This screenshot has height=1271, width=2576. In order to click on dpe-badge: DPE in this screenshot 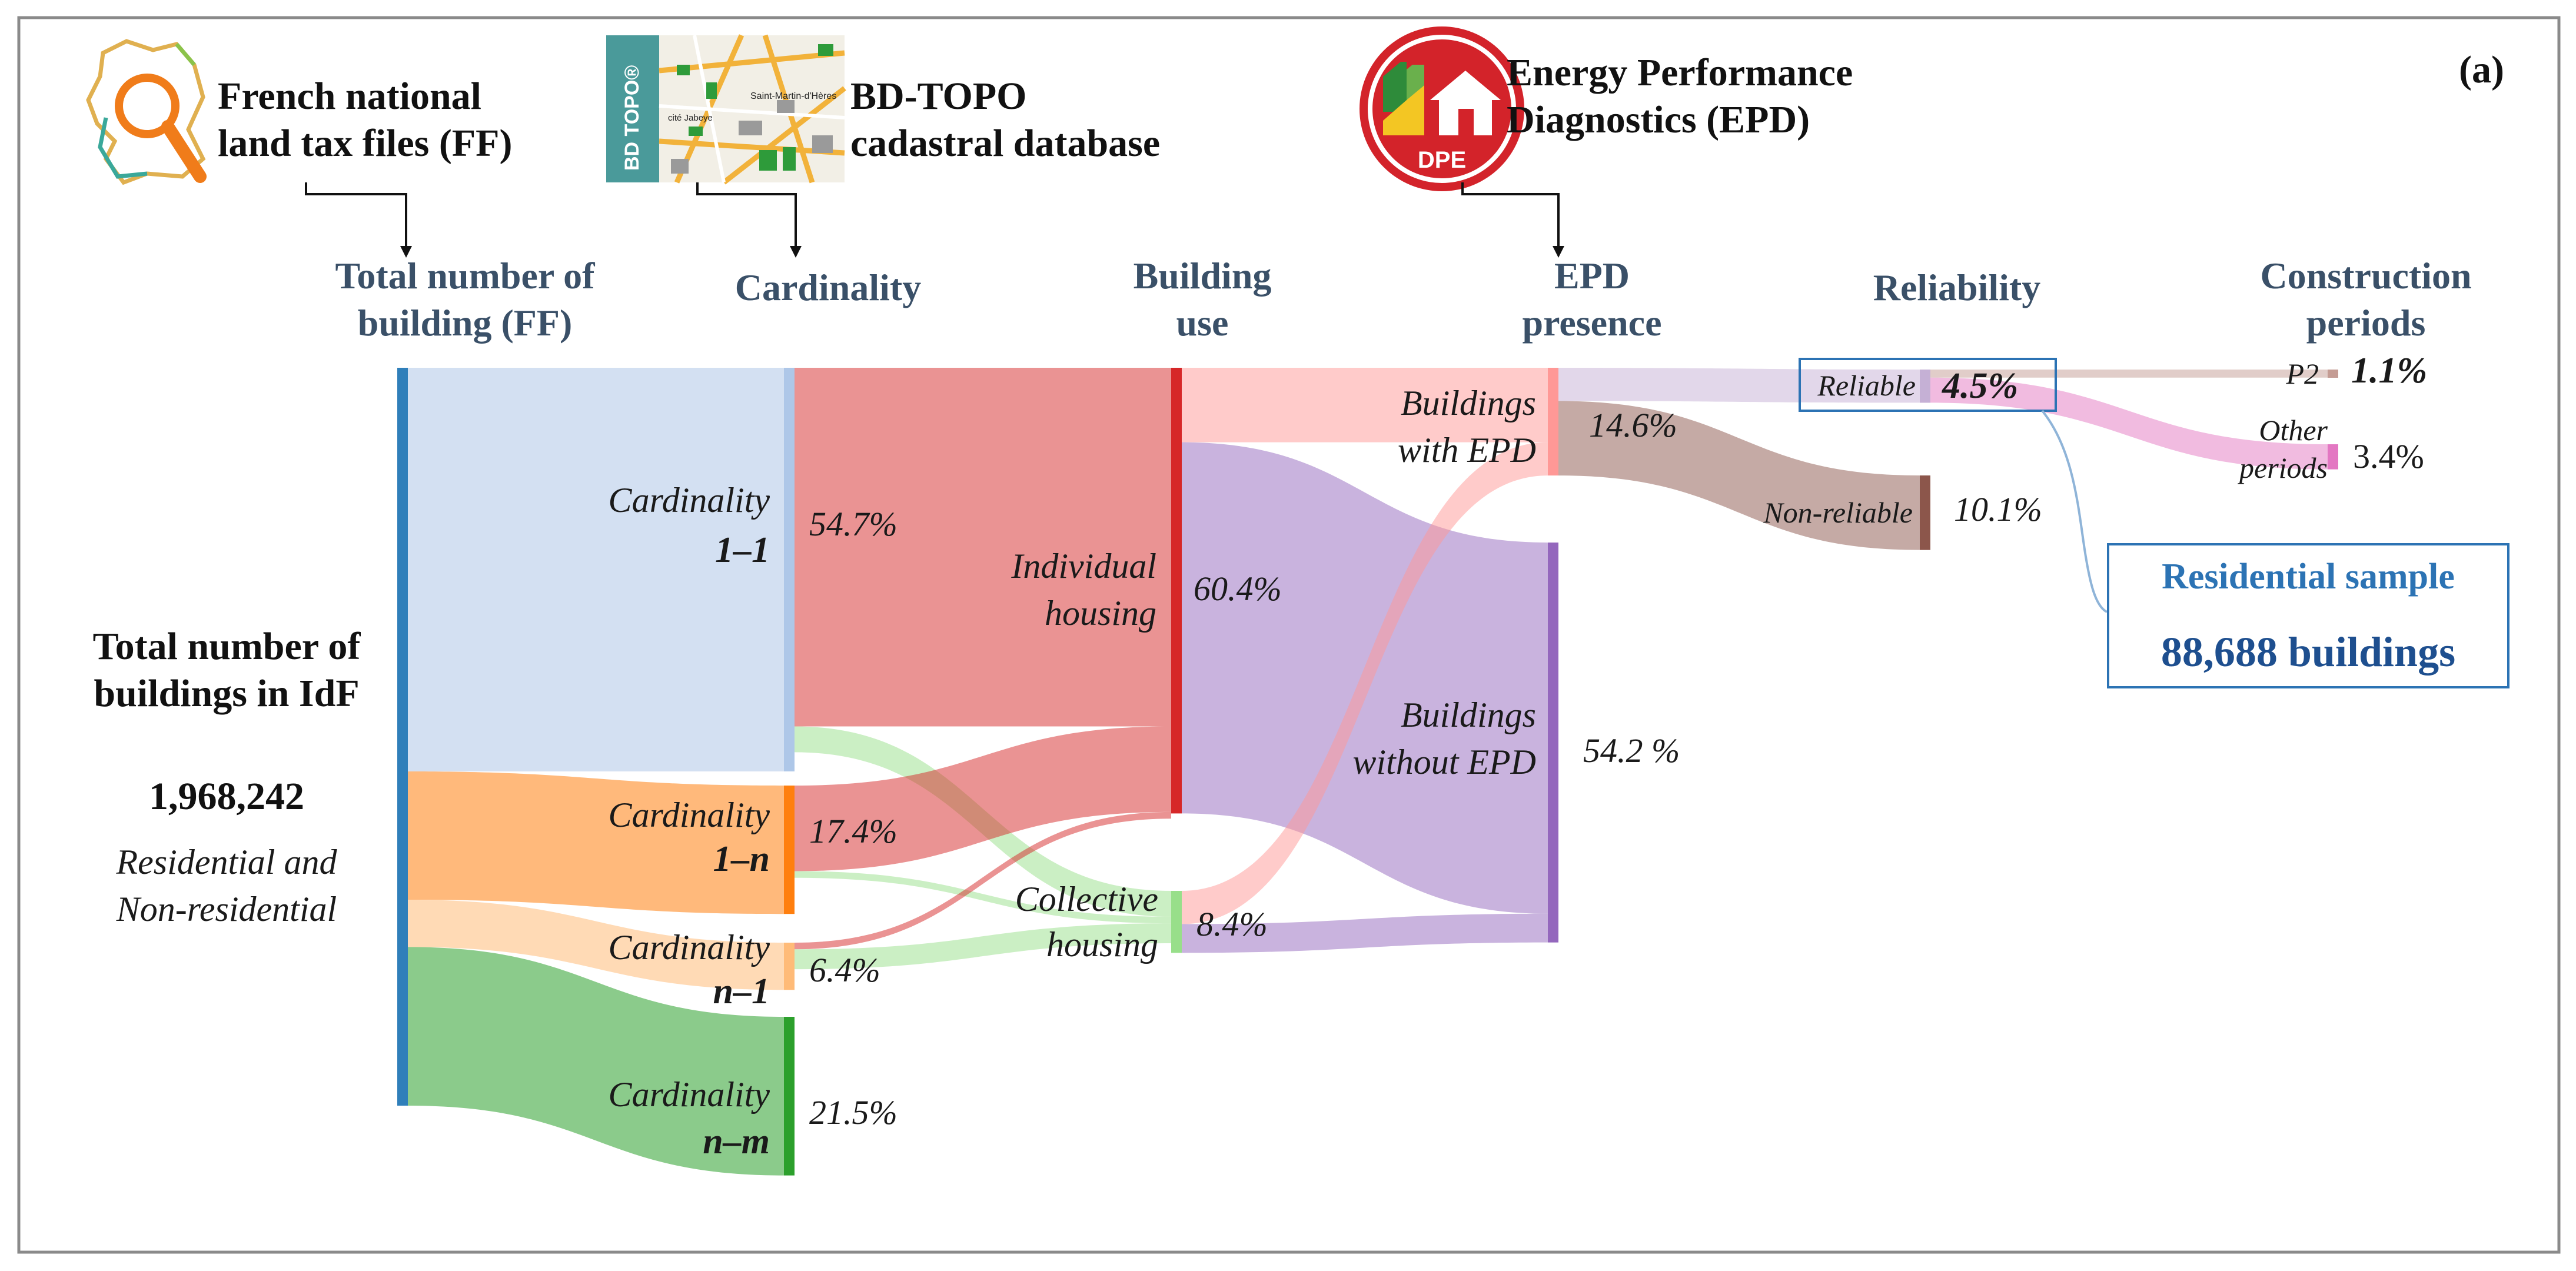, I will do `click(1442, 160)`.